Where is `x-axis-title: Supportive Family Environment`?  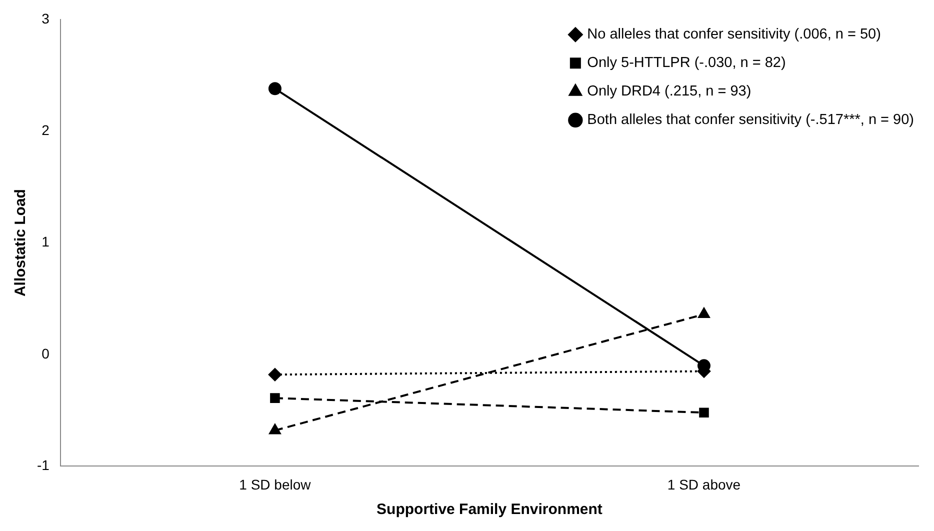
x-axis-title: Supportive Family Environment is located at coordinates (489, 509).